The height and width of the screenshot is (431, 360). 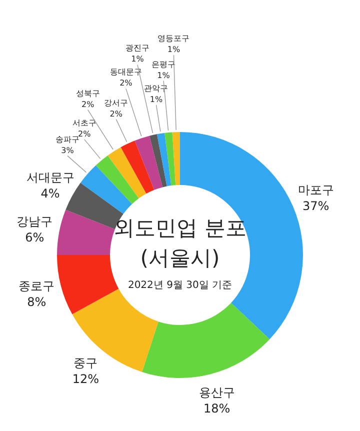 What do you see at coordinates (137, 48) in the screenshot?
I see `slice-label: 광진구` at bounding box center [137, 48].